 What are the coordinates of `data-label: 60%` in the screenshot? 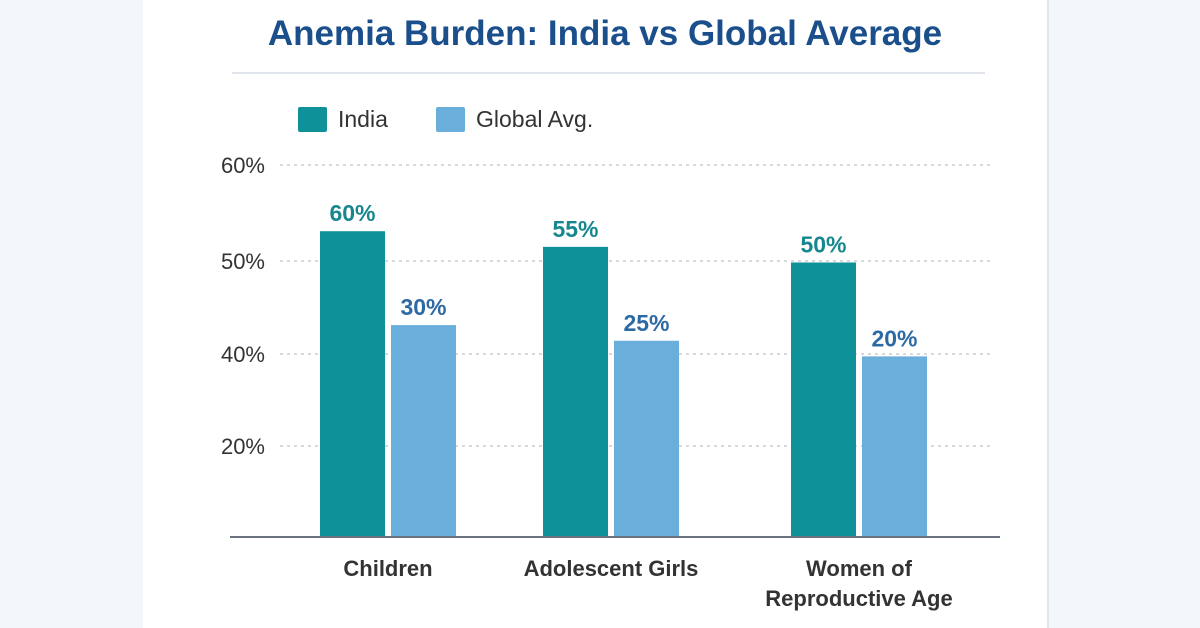 It's located at (352, 213).